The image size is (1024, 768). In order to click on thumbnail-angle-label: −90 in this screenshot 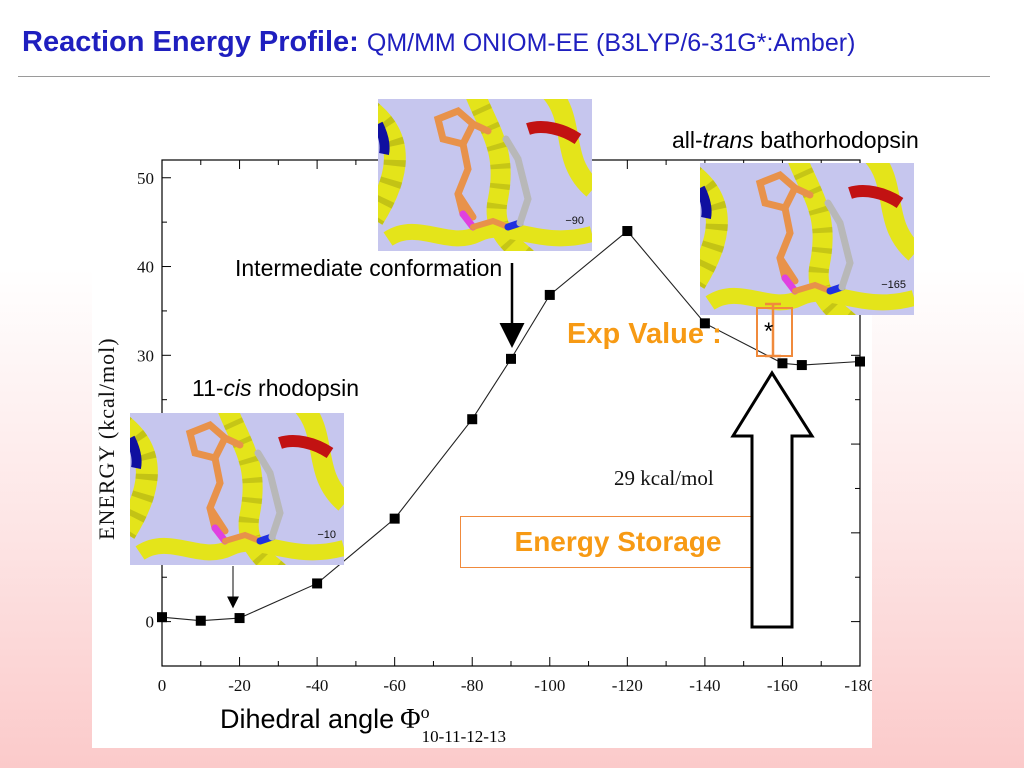, I will do `click(574, 221)`.